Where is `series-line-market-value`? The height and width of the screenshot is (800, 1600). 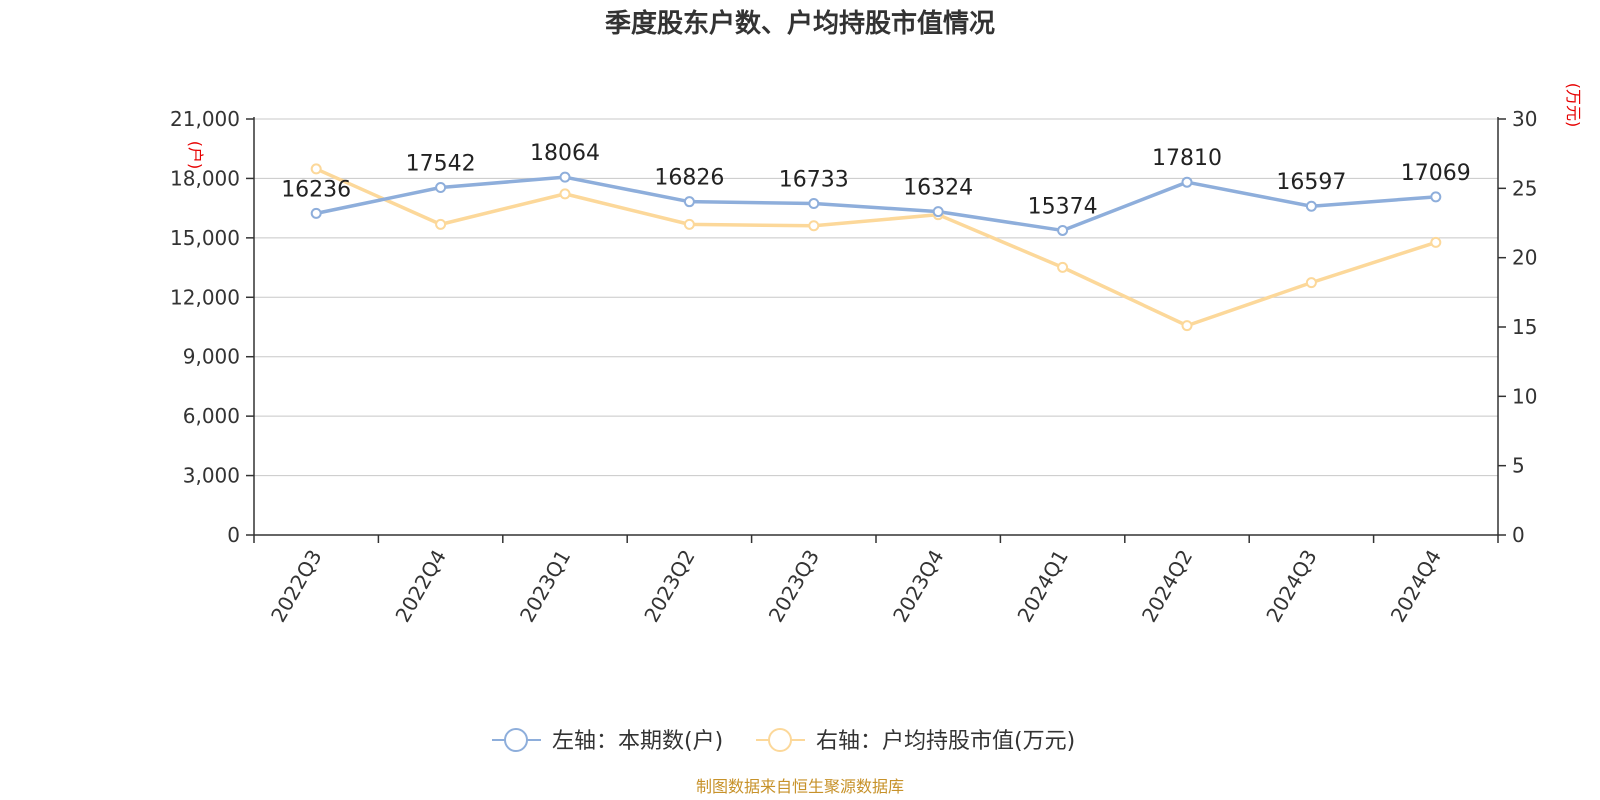
series-line-market-value is located at coordinates (876, 247).